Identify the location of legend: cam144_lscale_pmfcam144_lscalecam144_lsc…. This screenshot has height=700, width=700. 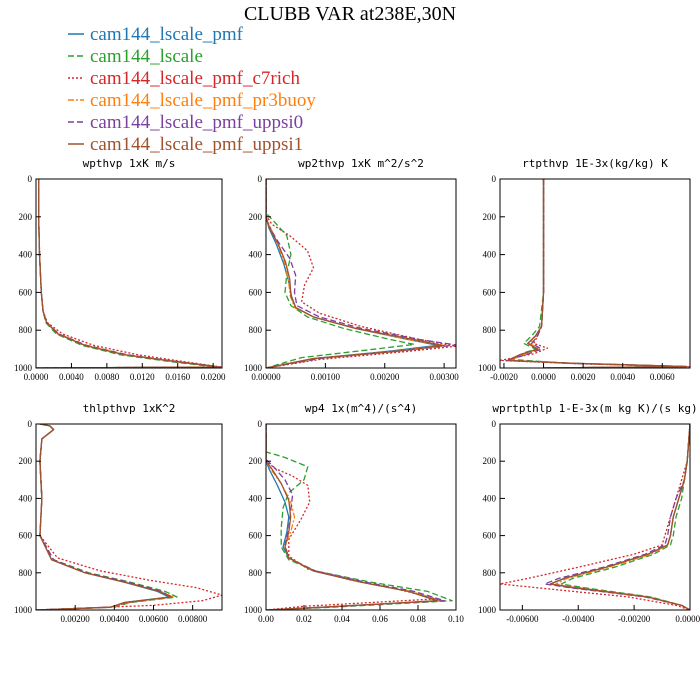
(192, 89).